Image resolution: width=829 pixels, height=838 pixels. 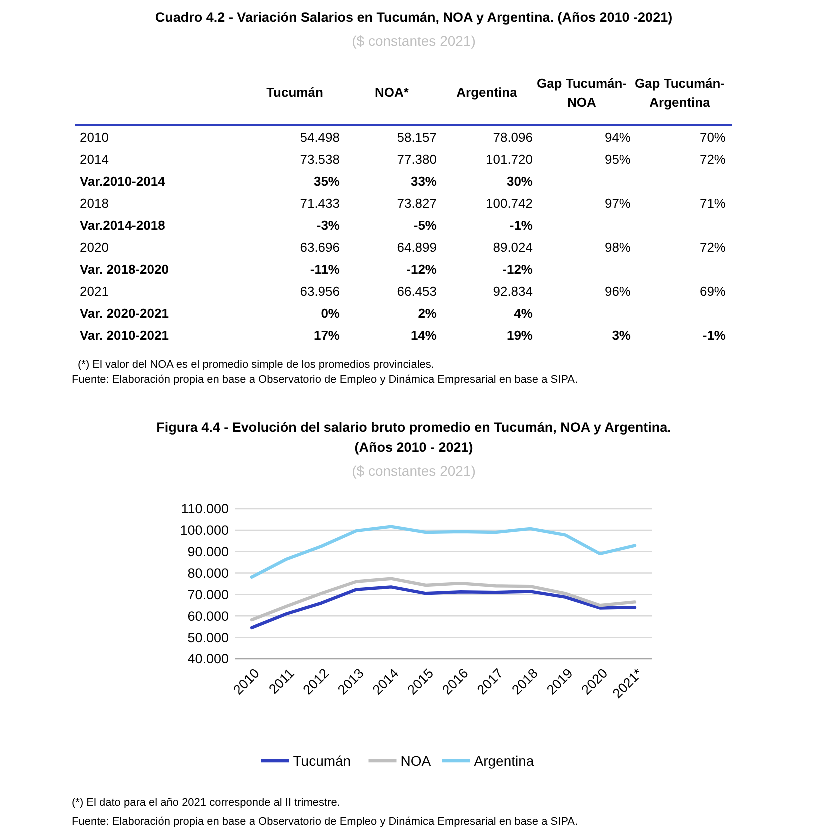 What do you see at coordinates (124, 313) in the screenshot?
I see `category-label: Var. 2020-2021` at bounding box center [124, 313].